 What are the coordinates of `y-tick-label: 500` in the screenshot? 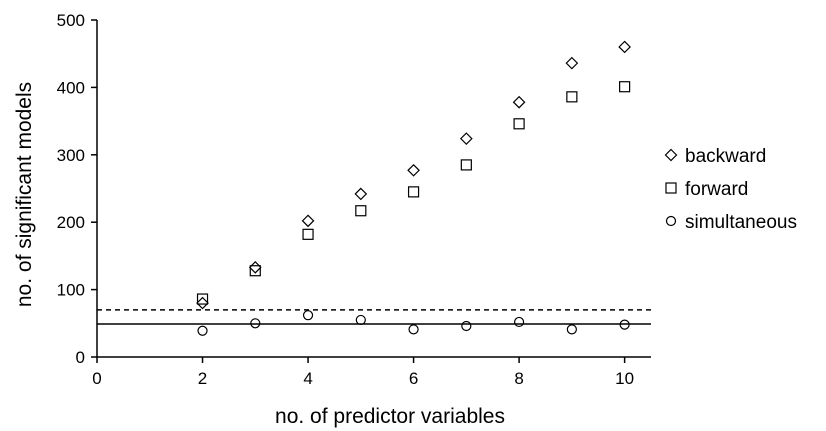 It's located at (71, 20).